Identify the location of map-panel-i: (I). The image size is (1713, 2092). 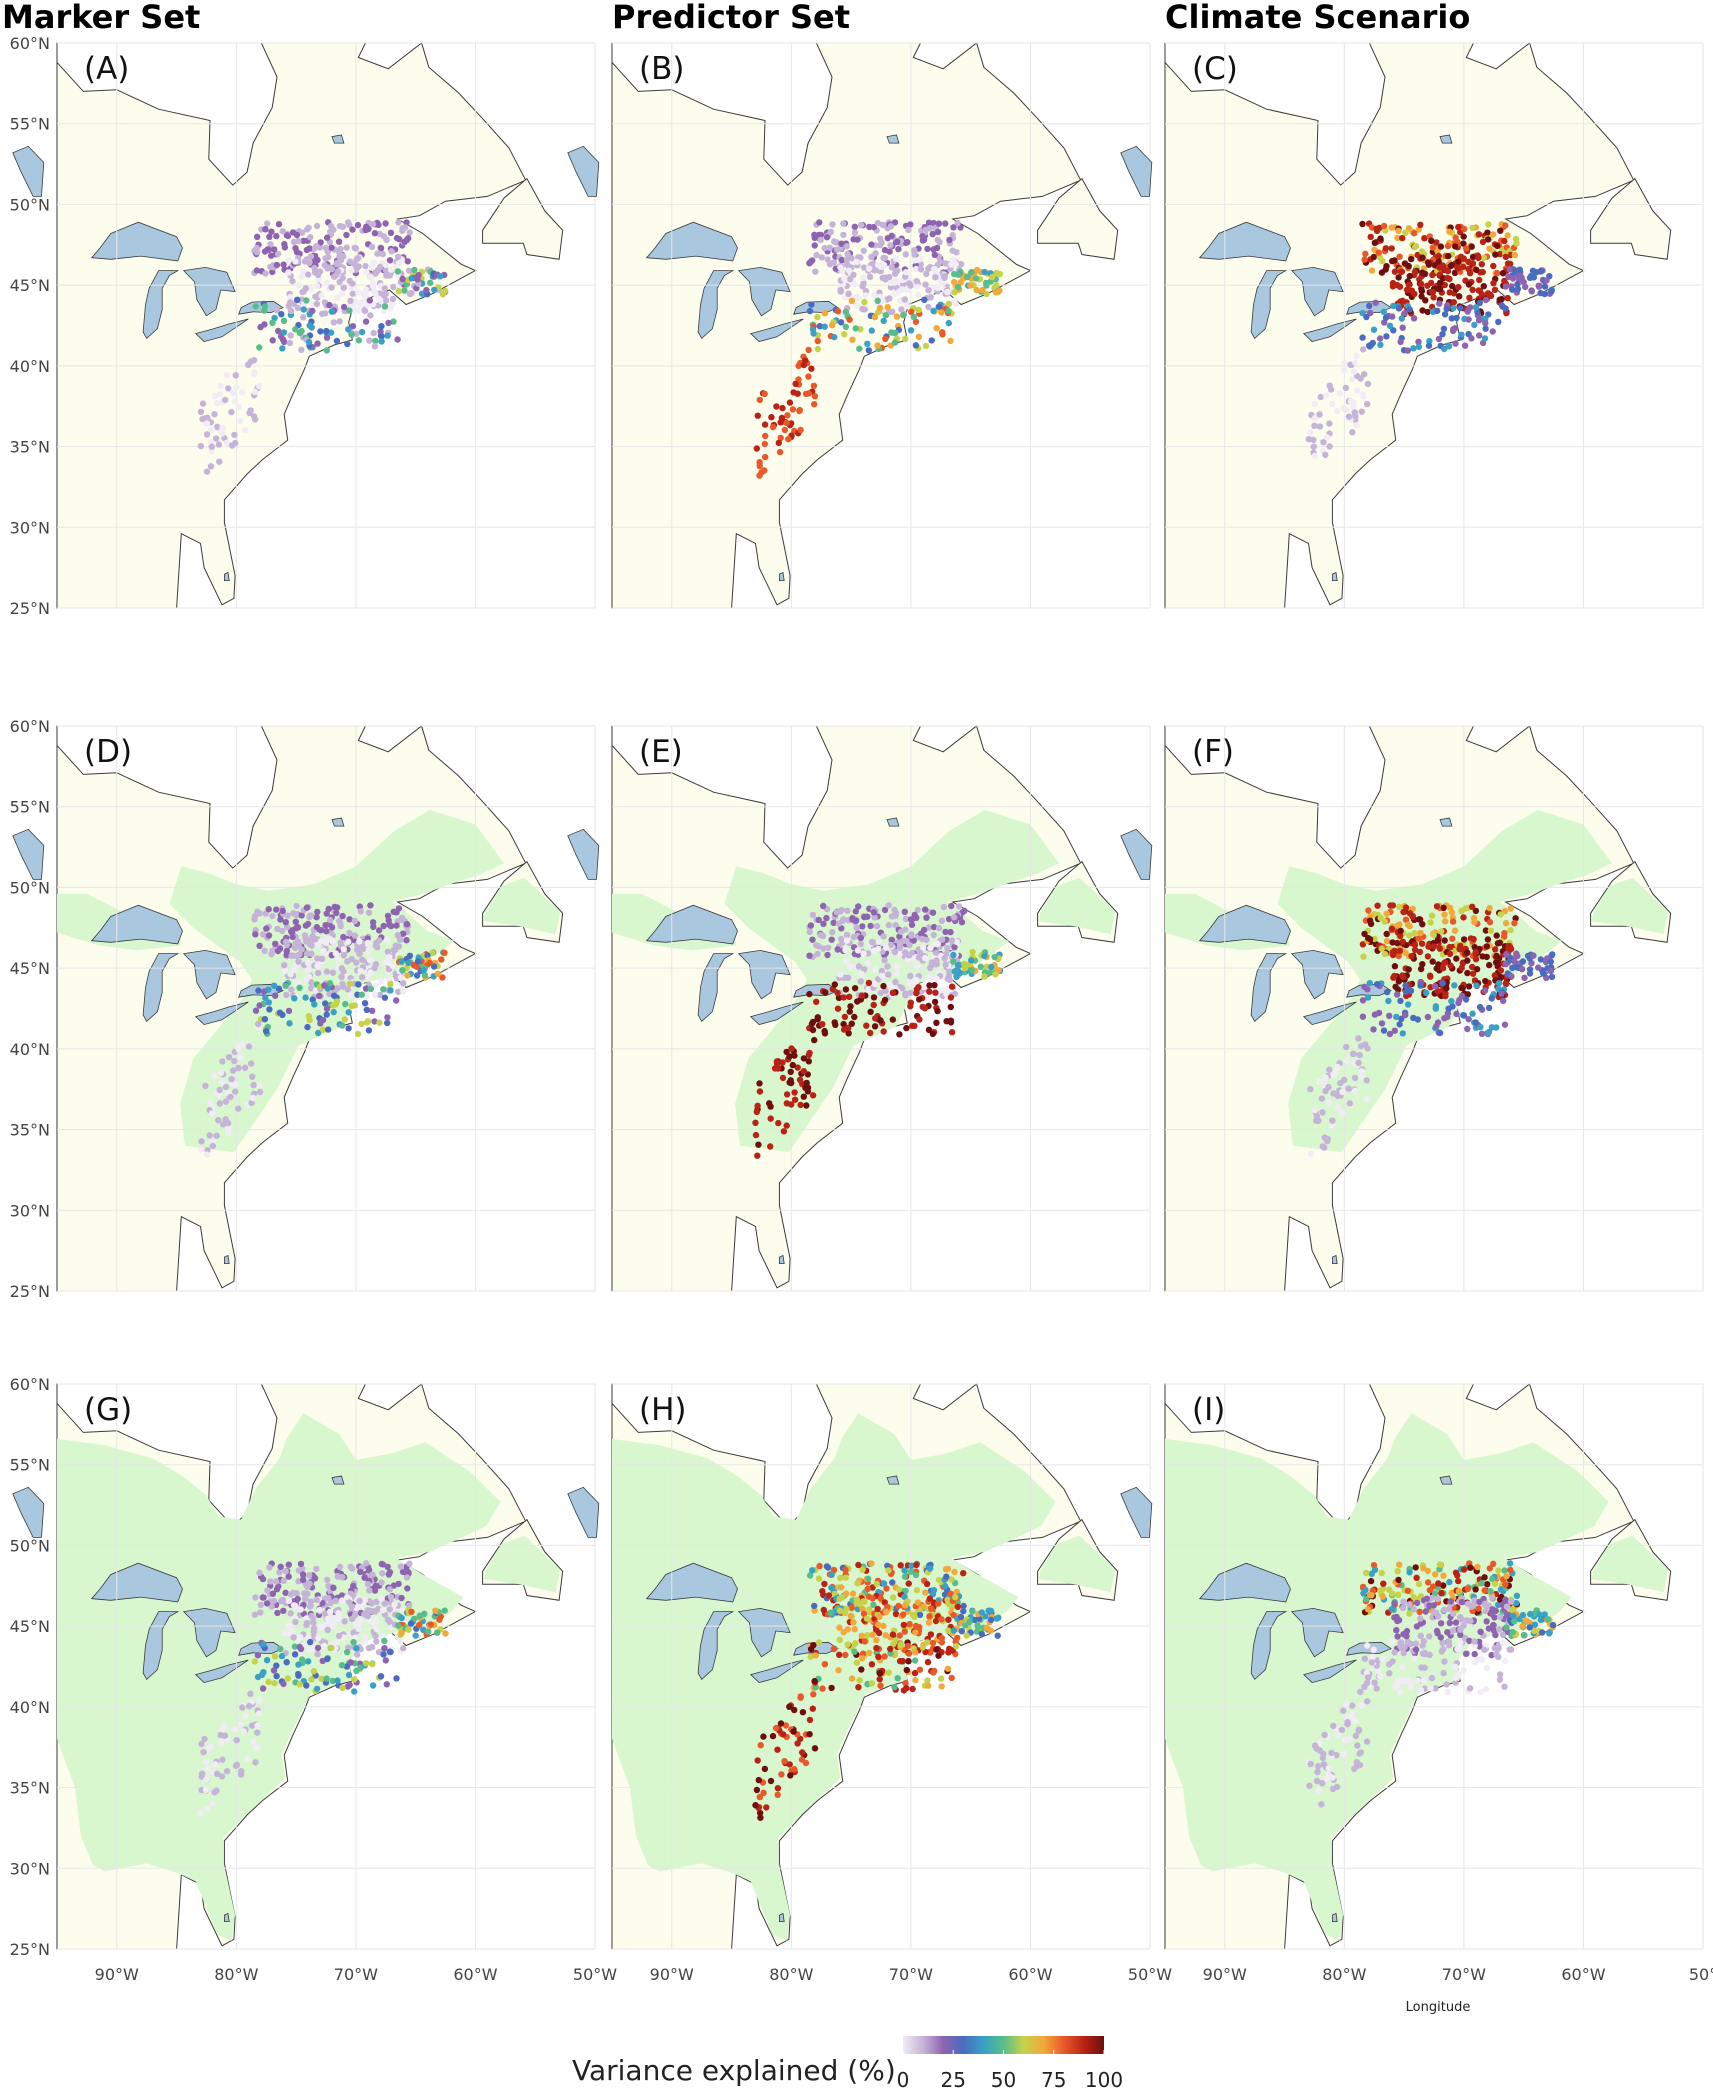
(1412, 1666).